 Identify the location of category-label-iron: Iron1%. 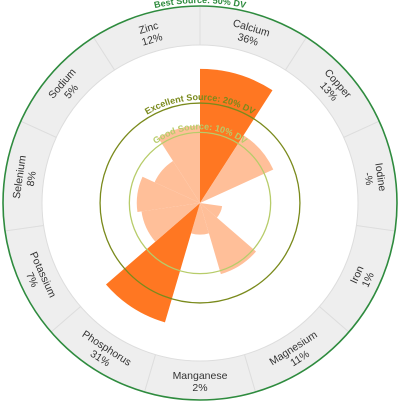
(362, 277).